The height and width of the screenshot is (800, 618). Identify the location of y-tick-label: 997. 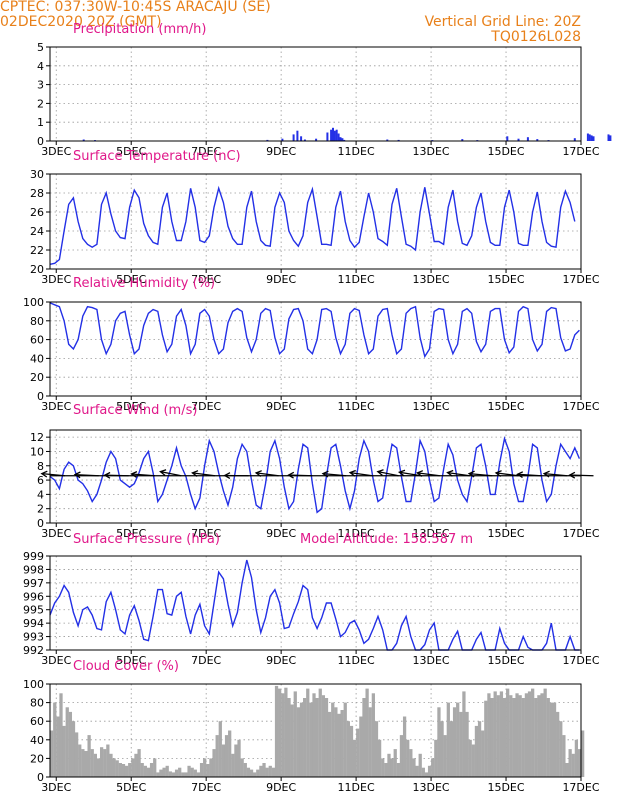
(33, 583).